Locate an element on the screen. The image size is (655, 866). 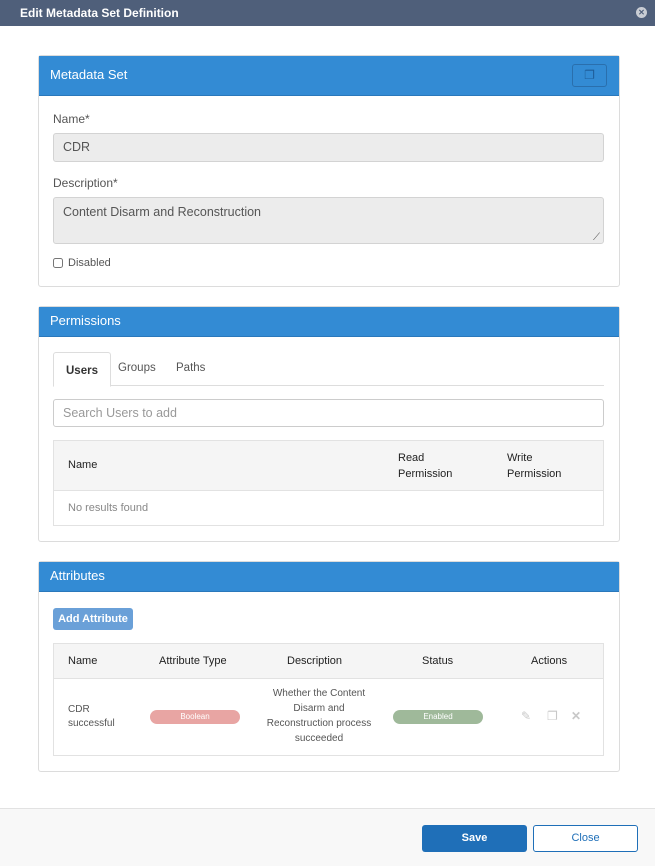
copy-set-button: ❐ is located at coordinates (589, 75).